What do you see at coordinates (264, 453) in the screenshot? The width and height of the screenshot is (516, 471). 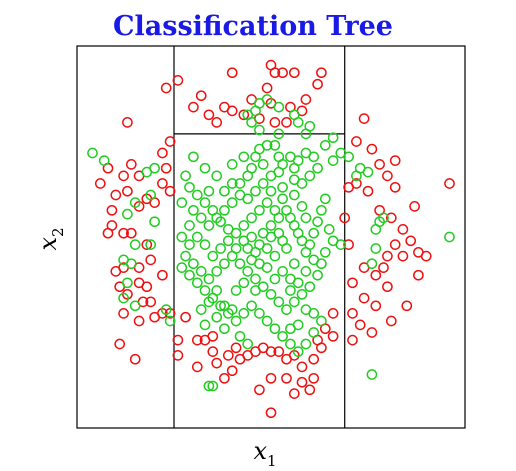 I see `x-axis-label: x1` at bounding box center [264, 453].